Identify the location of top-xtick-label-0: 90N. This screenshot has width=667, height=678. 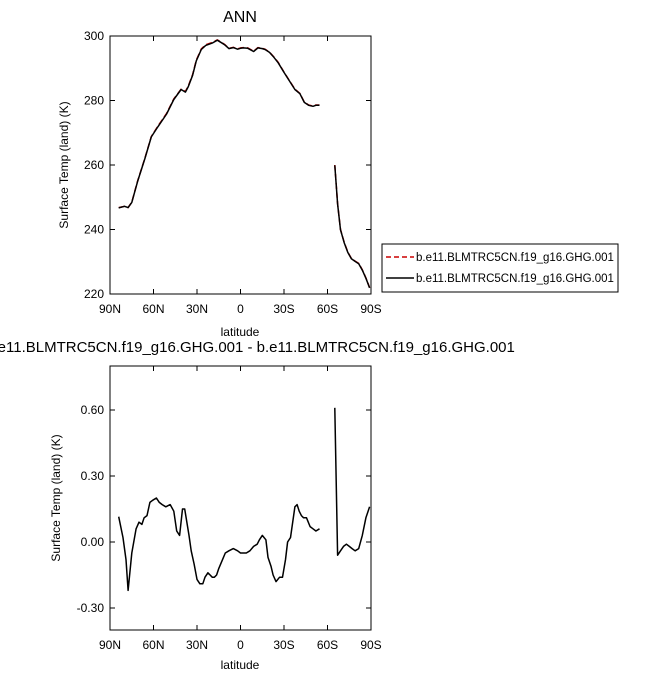
(110, 309).